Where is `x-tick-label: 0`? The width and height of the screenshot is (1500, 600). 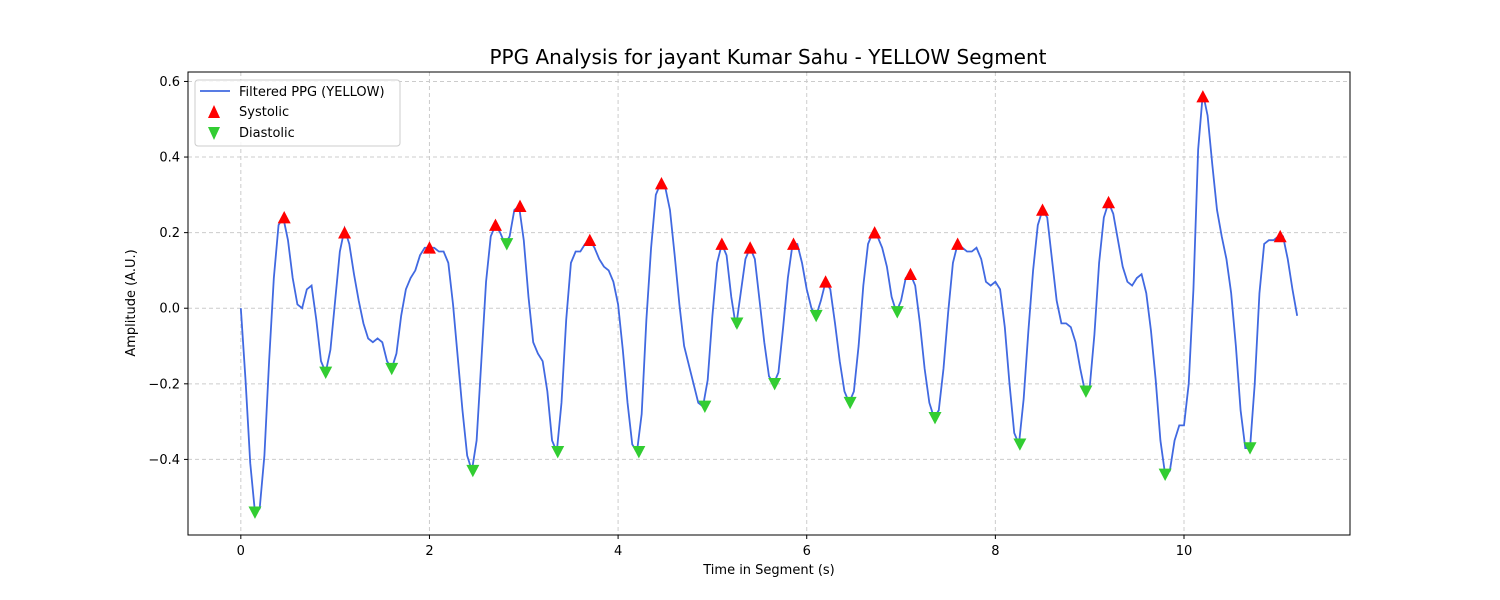
x-tick-label: 0 is located at coordinates (241, 551).